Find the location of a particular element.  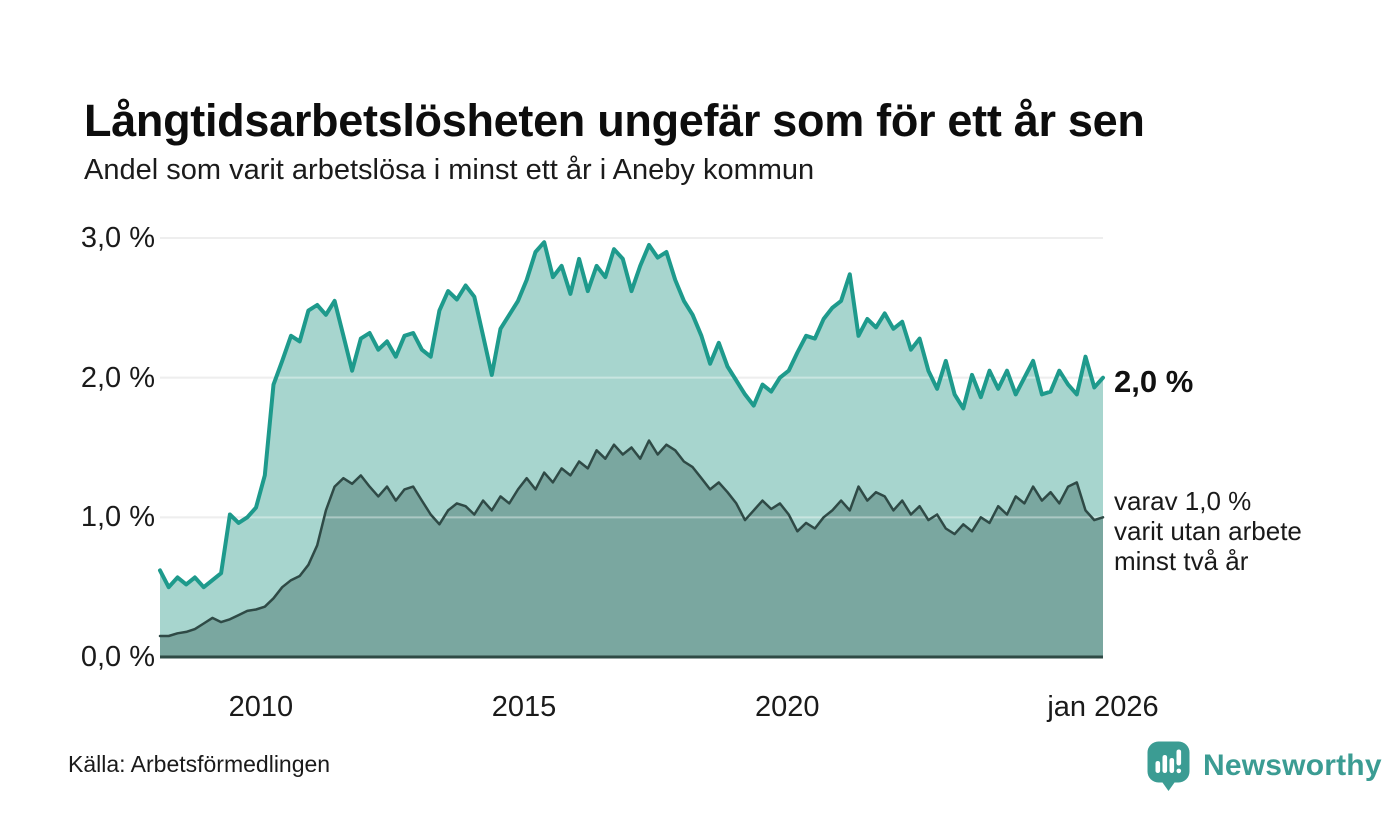

y-tick-label: 3,0 % is located at coordinates (117, 238).